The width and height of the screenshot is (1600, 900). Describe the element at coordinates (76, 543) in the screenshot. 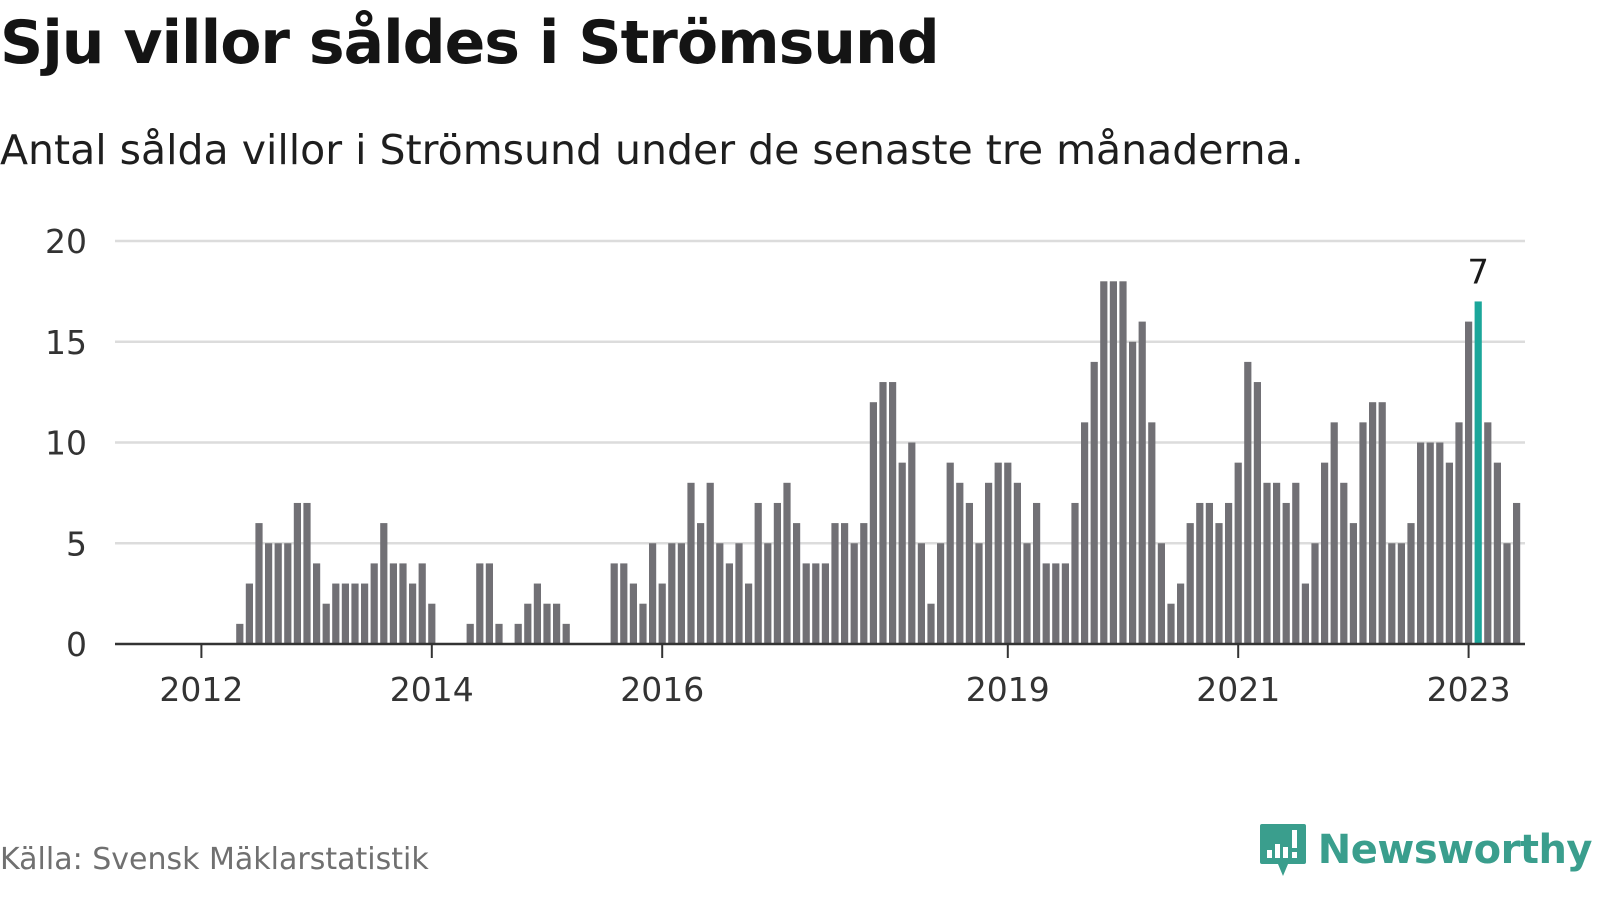

I see `y-tick-label: 5` at that location.